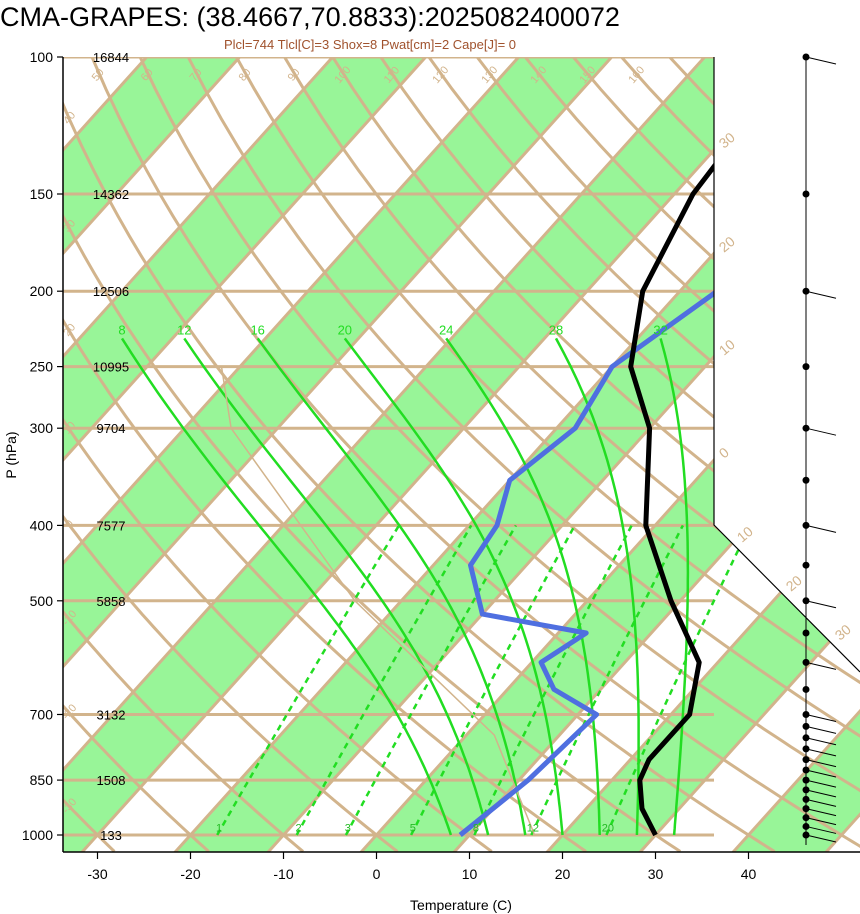 This screenshot has width=860, height=914. Describe the element at coordinates (111, 835) in the screenshot. I see `height-label: 133` at that location.